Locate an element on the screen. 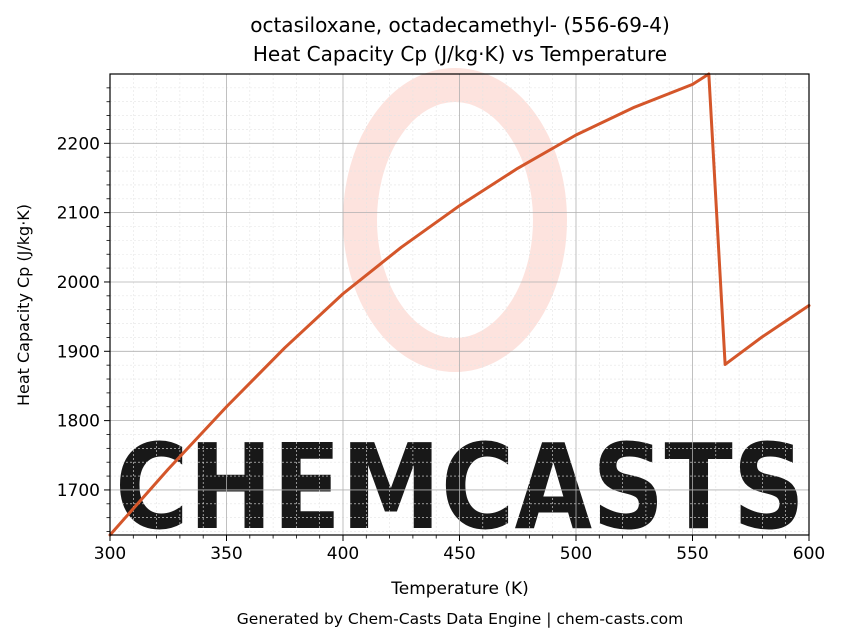 This screenshot has width=843, height=644. chart-title-line1: octasiloxane, octadecamethyl- (556-69-4) is located at coordinates (460, 25).